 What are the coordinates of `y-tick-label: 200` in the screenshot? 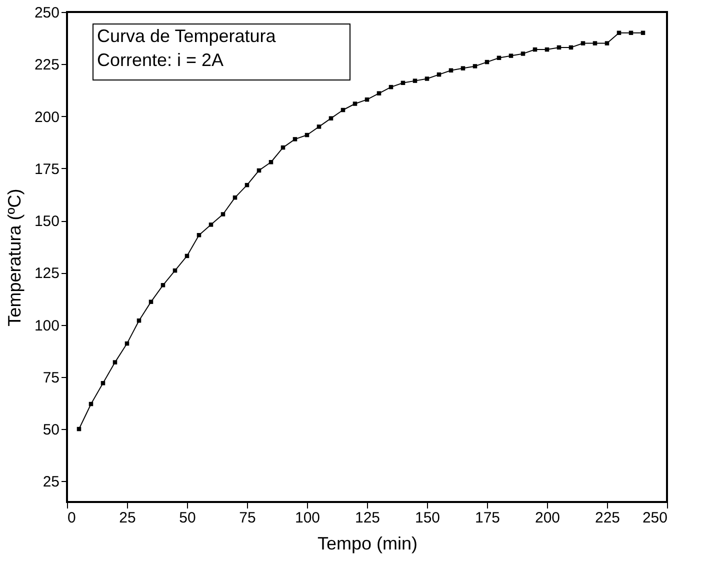 It's located at (47, 117).